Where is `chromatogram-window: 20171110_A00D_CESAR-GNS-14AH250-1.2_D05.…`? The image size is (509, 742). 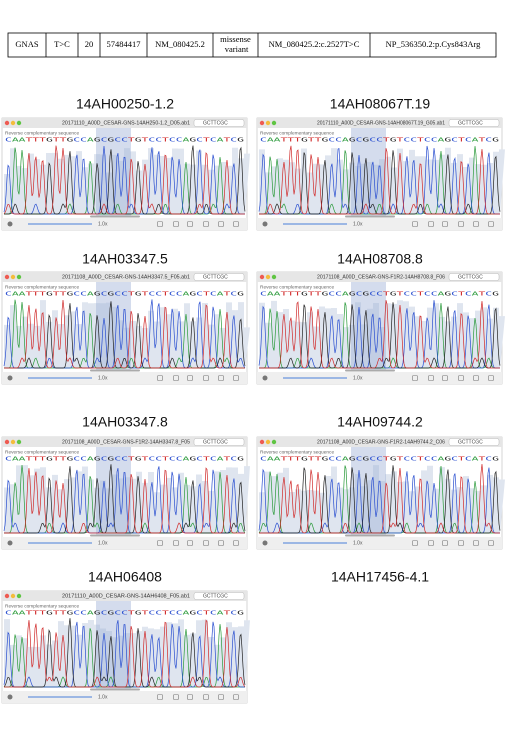
chromatogram-window: 20171110_A00D_CESAR-GNS-14AH250-1.2_D05.… is located at coordinates (125, 174).